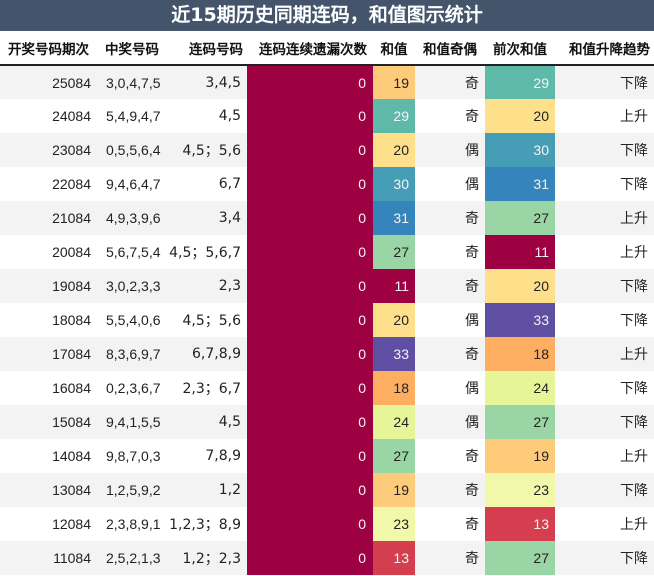  I want to click on cell-sum: 30, so click(394, 184).